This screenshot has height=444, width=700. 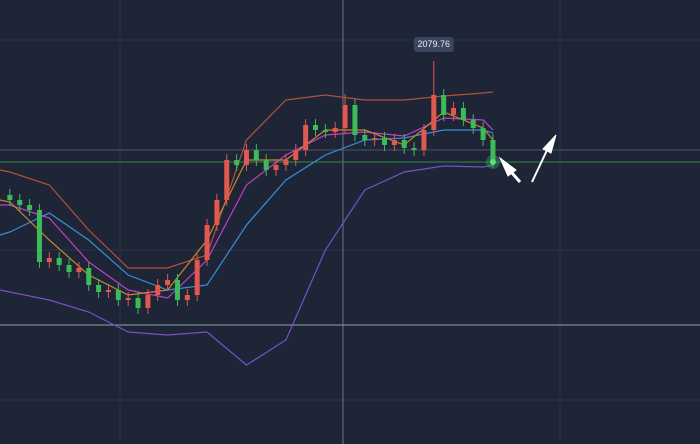 What do you see at coordinates (540, 165) in the screenshot?
I see `arrow-up` at bounding box center [540, 165].